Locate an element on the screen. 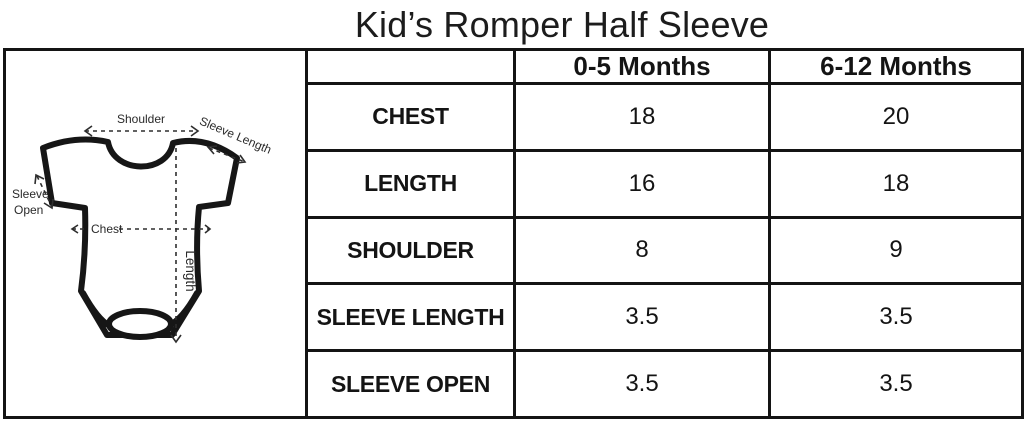  length-arrowhead-bottom is located at coordinates (176, 339).